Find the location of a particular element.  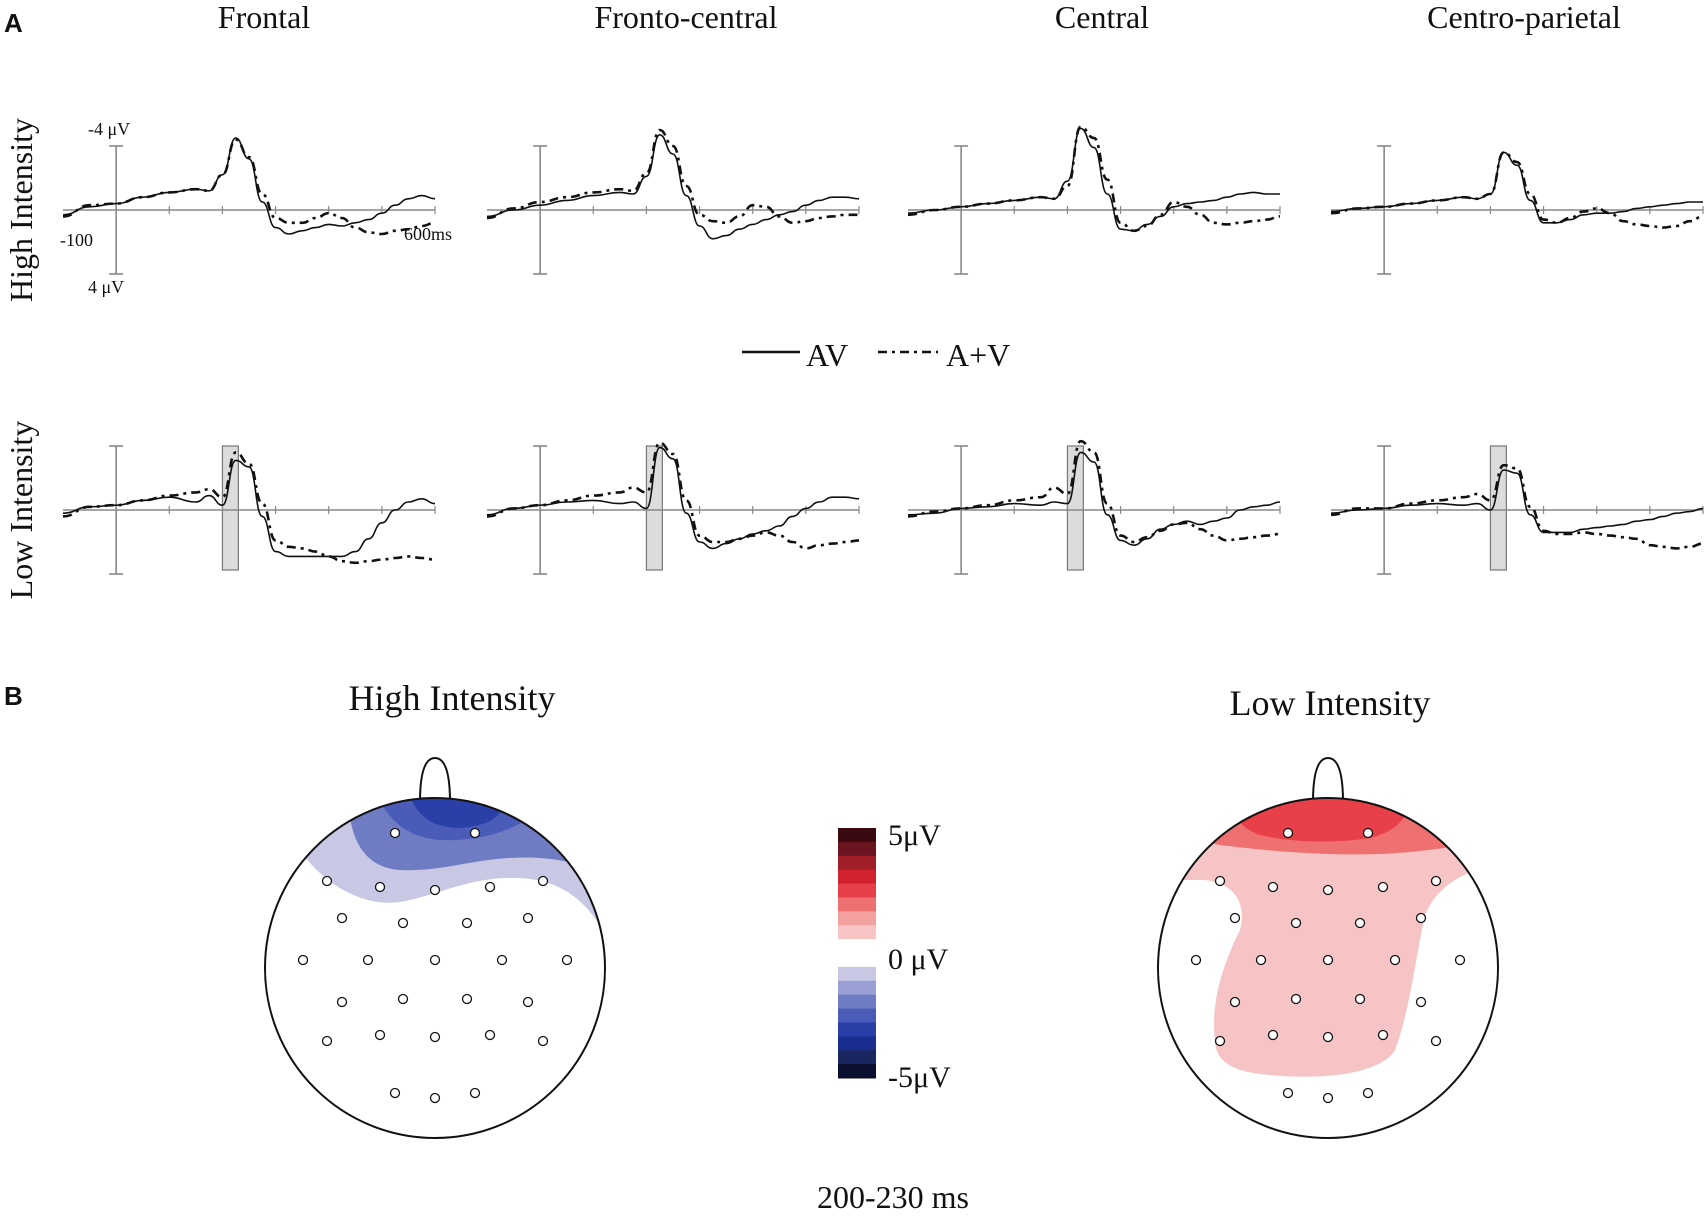

column-title-central: Central is located at coordinates (1102, 17).